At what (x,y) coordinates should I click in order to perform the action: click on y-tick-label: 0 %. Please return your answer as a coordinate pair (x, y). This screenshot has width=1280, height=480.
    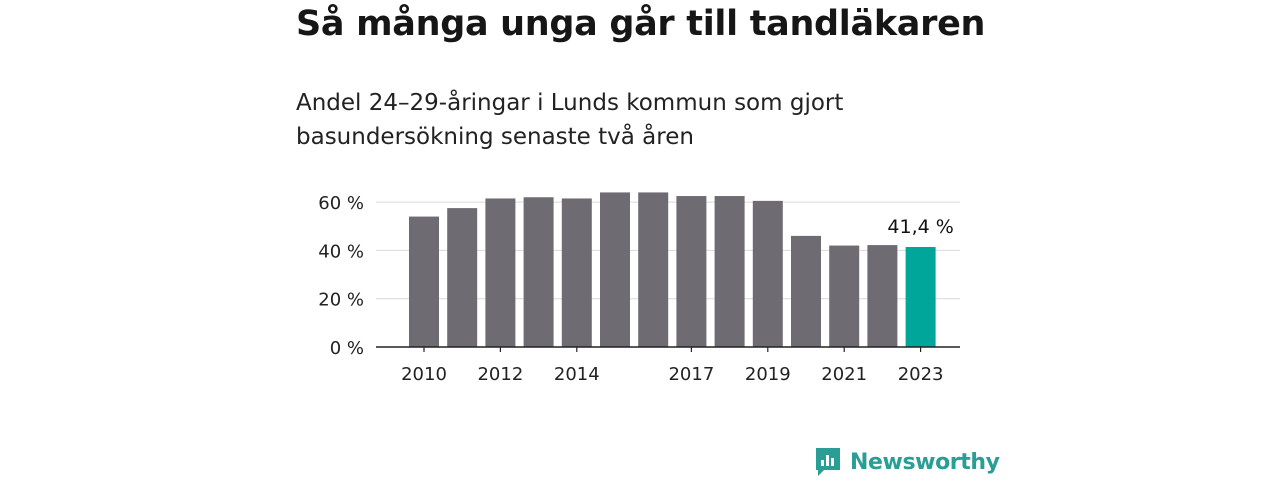
    Looking at the image, I should click on (347, 348).